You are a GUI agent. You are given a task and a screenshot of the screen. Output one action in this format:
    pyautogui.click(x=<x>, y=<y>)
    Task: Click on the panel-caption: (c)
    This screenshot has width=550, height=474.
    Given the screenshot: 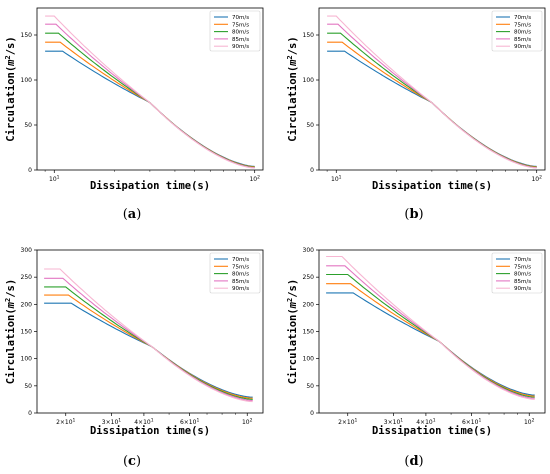 What is the action you would take?
    pyautogui.click(x=132, y=461)
    